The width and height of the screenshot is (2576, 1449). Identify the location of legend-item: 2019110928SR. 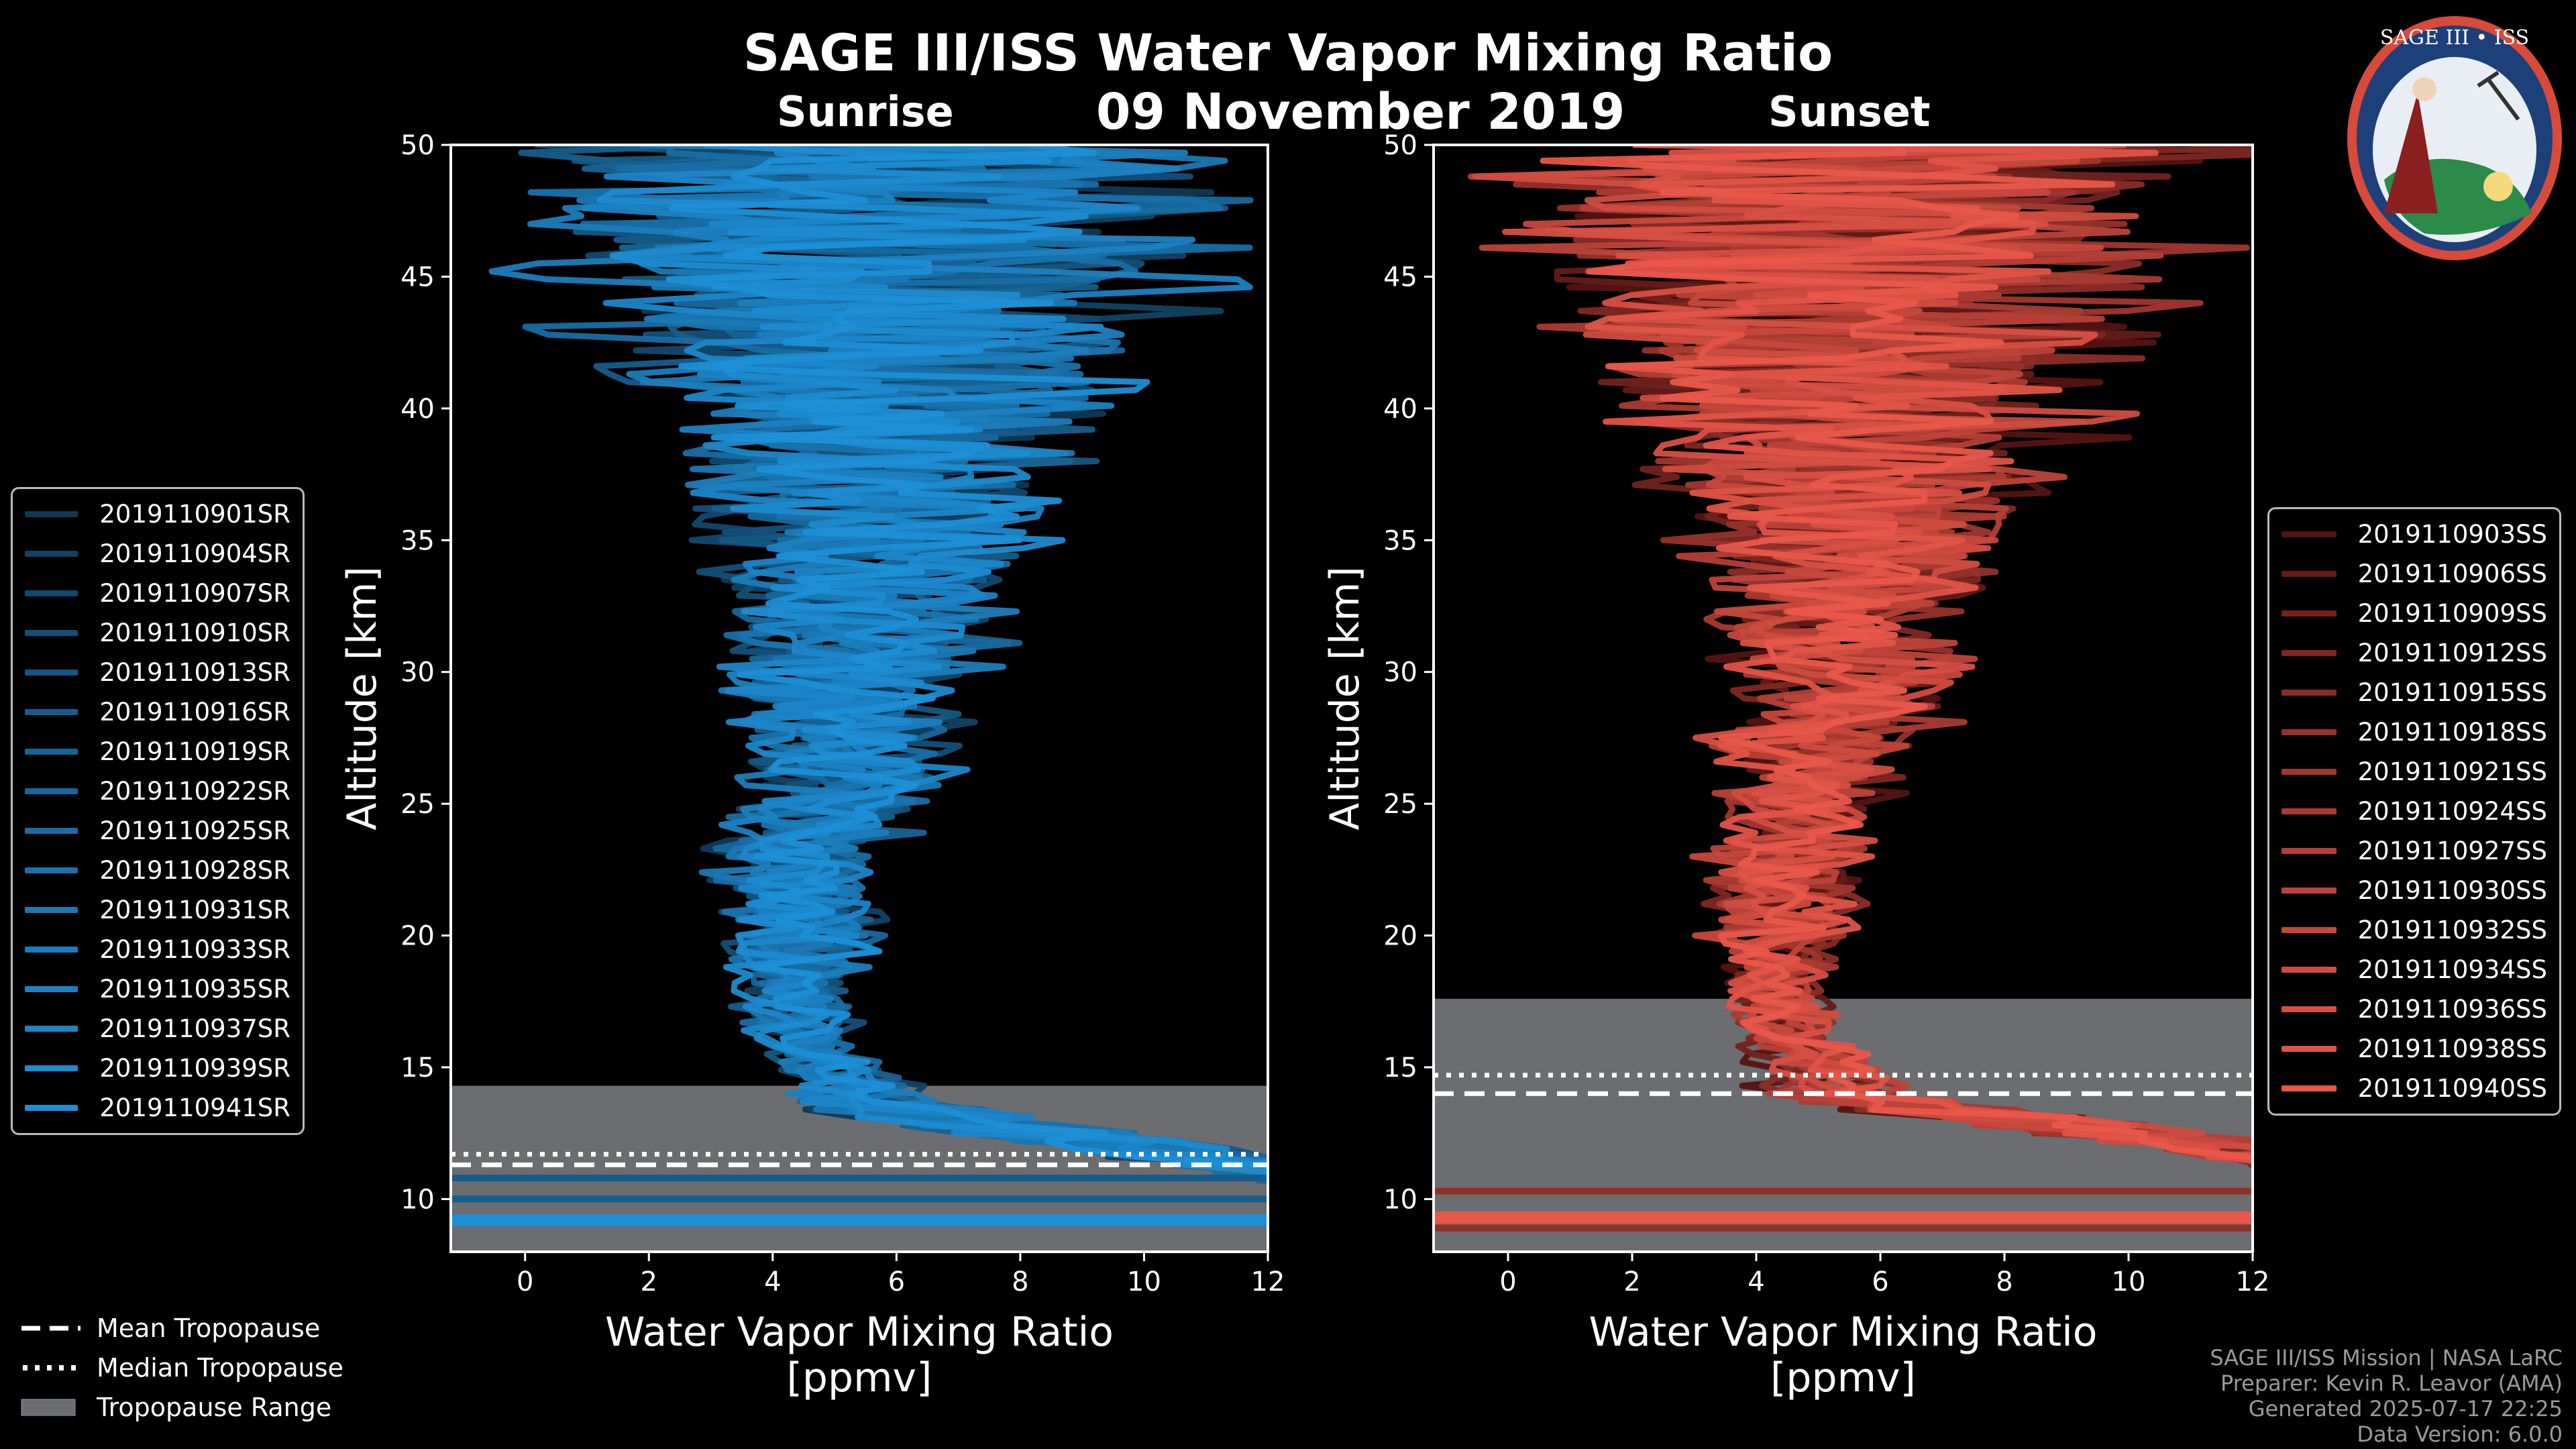
(157, 870).